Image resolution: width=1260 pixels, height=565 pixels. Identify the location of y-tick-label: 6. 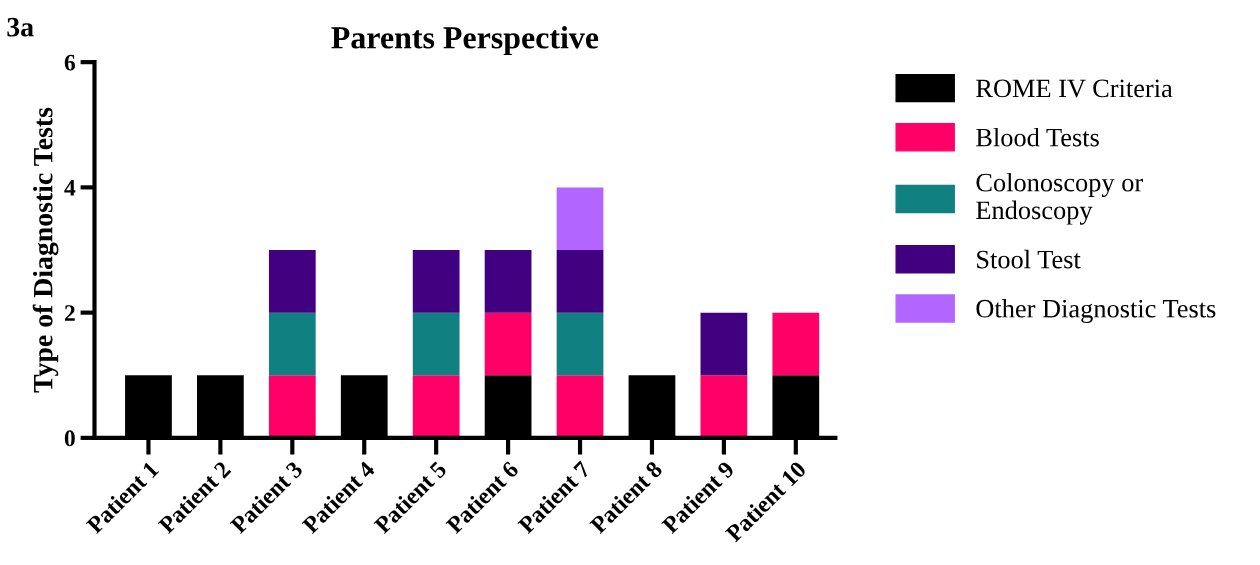
(70, 62).